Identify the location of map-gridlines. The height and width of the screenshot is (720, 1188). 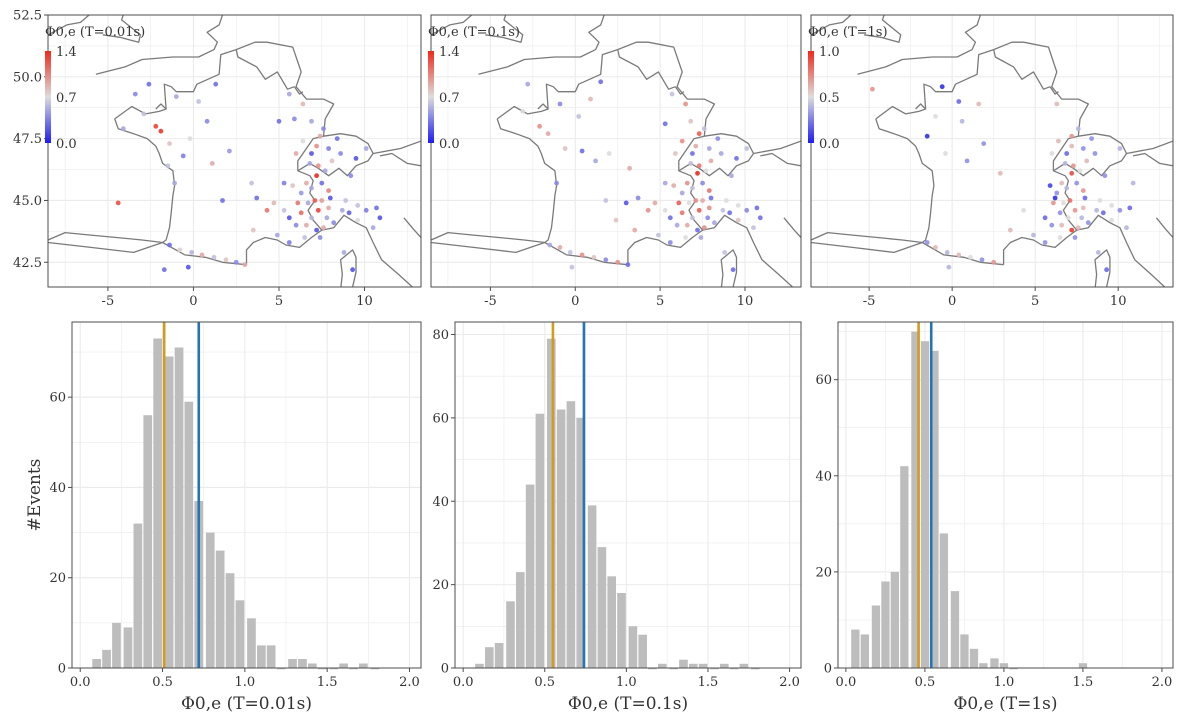
(616, 151).